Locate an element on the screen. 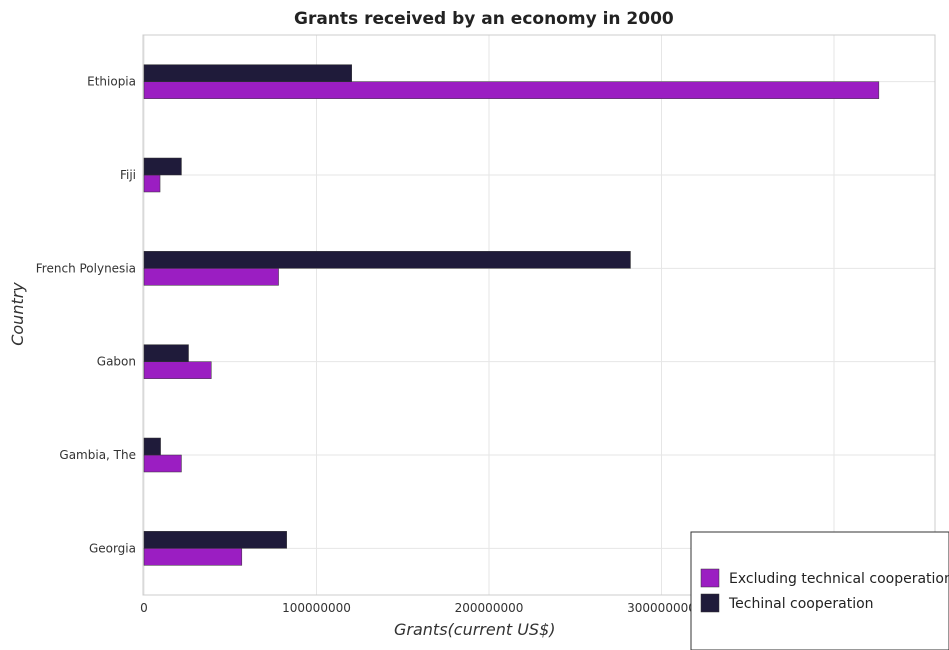 The height and width of the screenshot is (650, 949). y-axis-label: Country is located at coordinates (17, 314).